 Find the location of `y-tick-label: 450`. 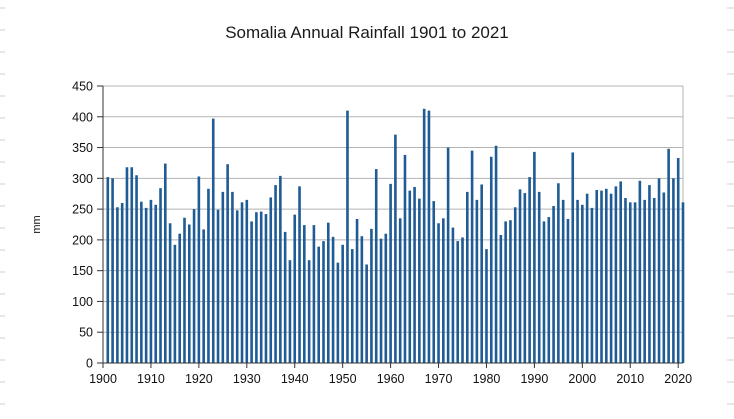

y-tick-label: 450 is located at coordinates (82, 87).